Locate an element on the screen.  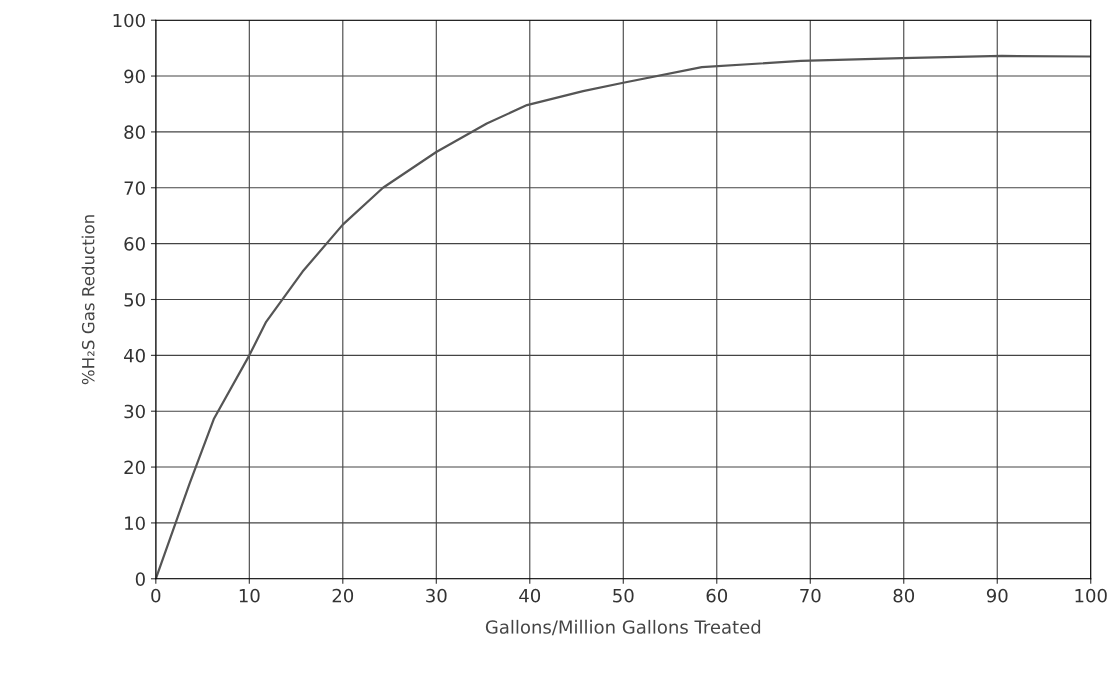
x-tick-label: 60 is located at coordinates (717, 595).